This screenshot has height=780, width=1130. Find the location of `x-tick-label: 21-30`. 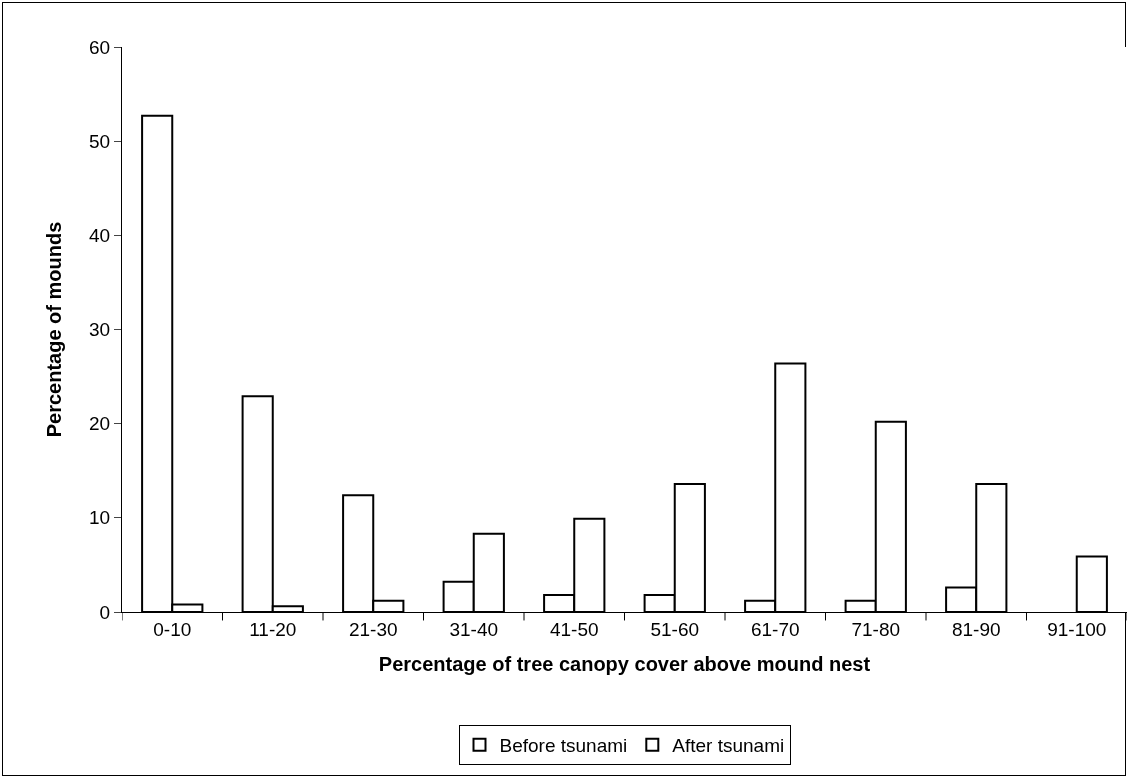

x-tick-label: 21-30 is located at coordinates (373, 629).